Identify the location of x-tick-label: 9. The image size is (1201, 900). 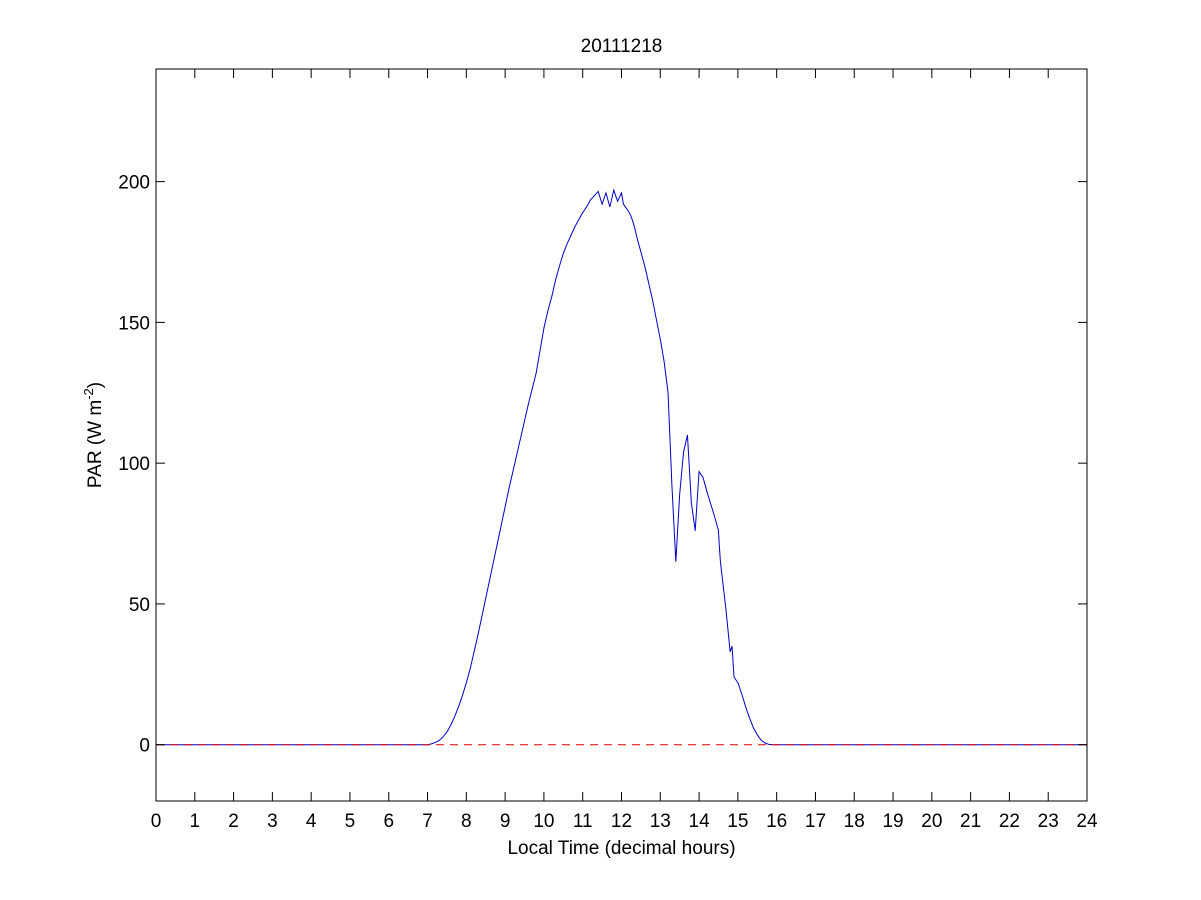
(505, 821).